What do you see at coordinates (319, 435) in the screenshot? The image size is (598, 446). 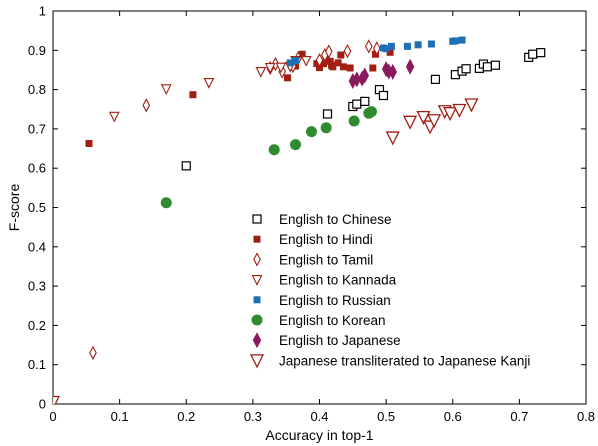 I see `x-axis-title: Accuracy in top-1` at bounding box center [319, 435].